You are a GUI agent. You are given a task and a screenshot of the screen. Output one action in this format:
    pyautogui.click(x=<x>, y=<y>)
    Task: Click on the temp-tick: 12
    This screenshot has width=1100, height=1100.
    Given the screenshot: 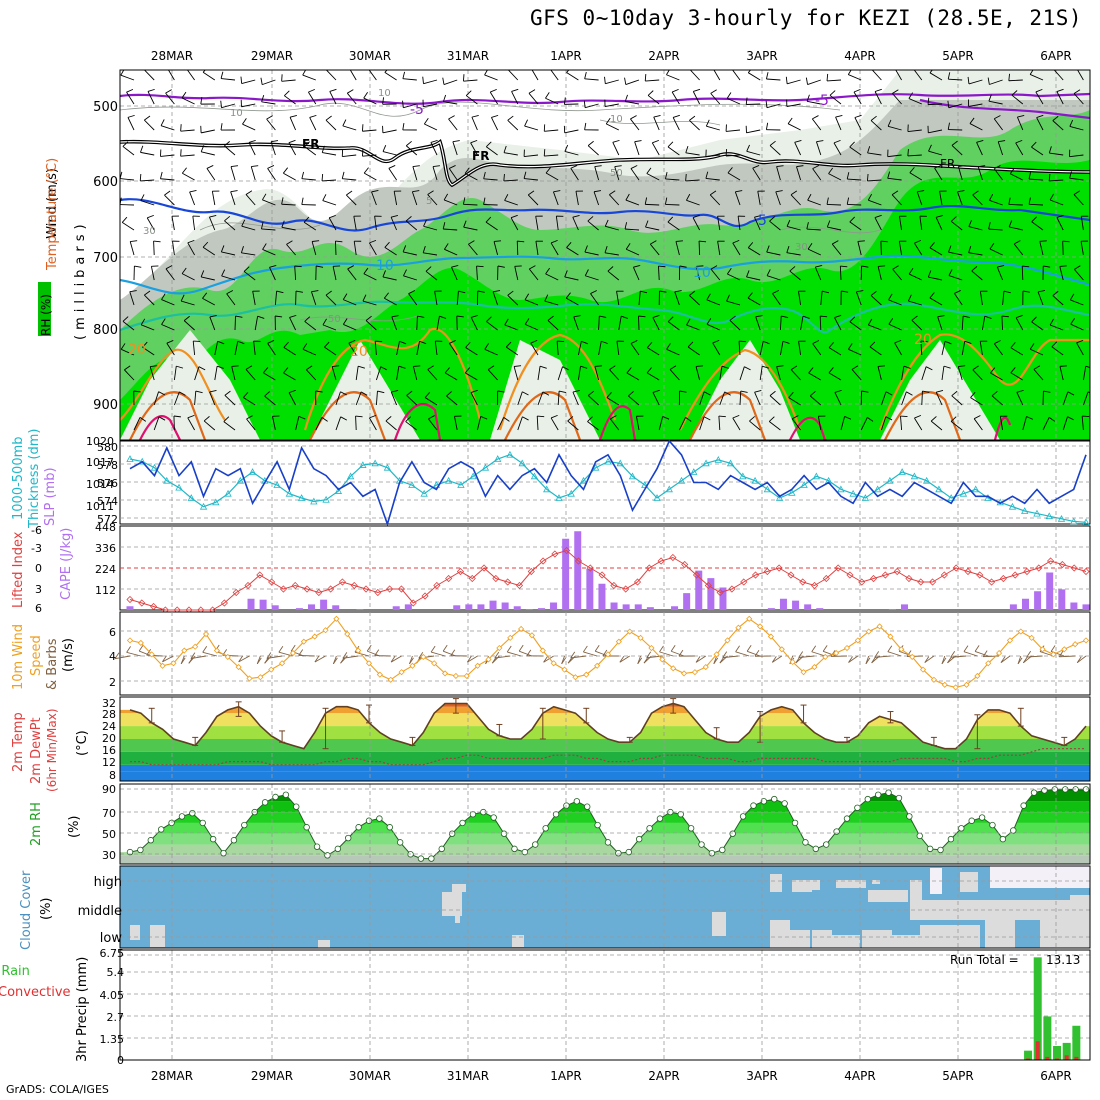 What is the action you would take?
    pyautogui.click(x=109, y=762)
    